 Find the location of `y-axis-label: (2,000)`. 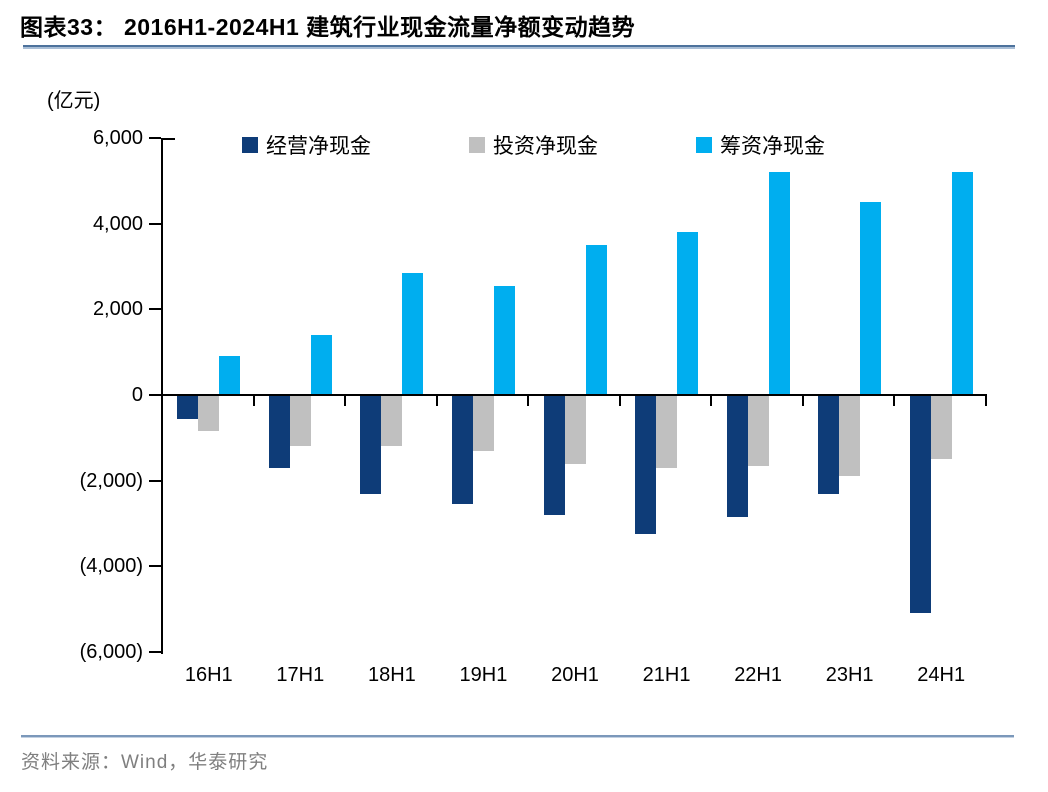

y-axis-label: (2,000) is located at coordinates (111, 480).